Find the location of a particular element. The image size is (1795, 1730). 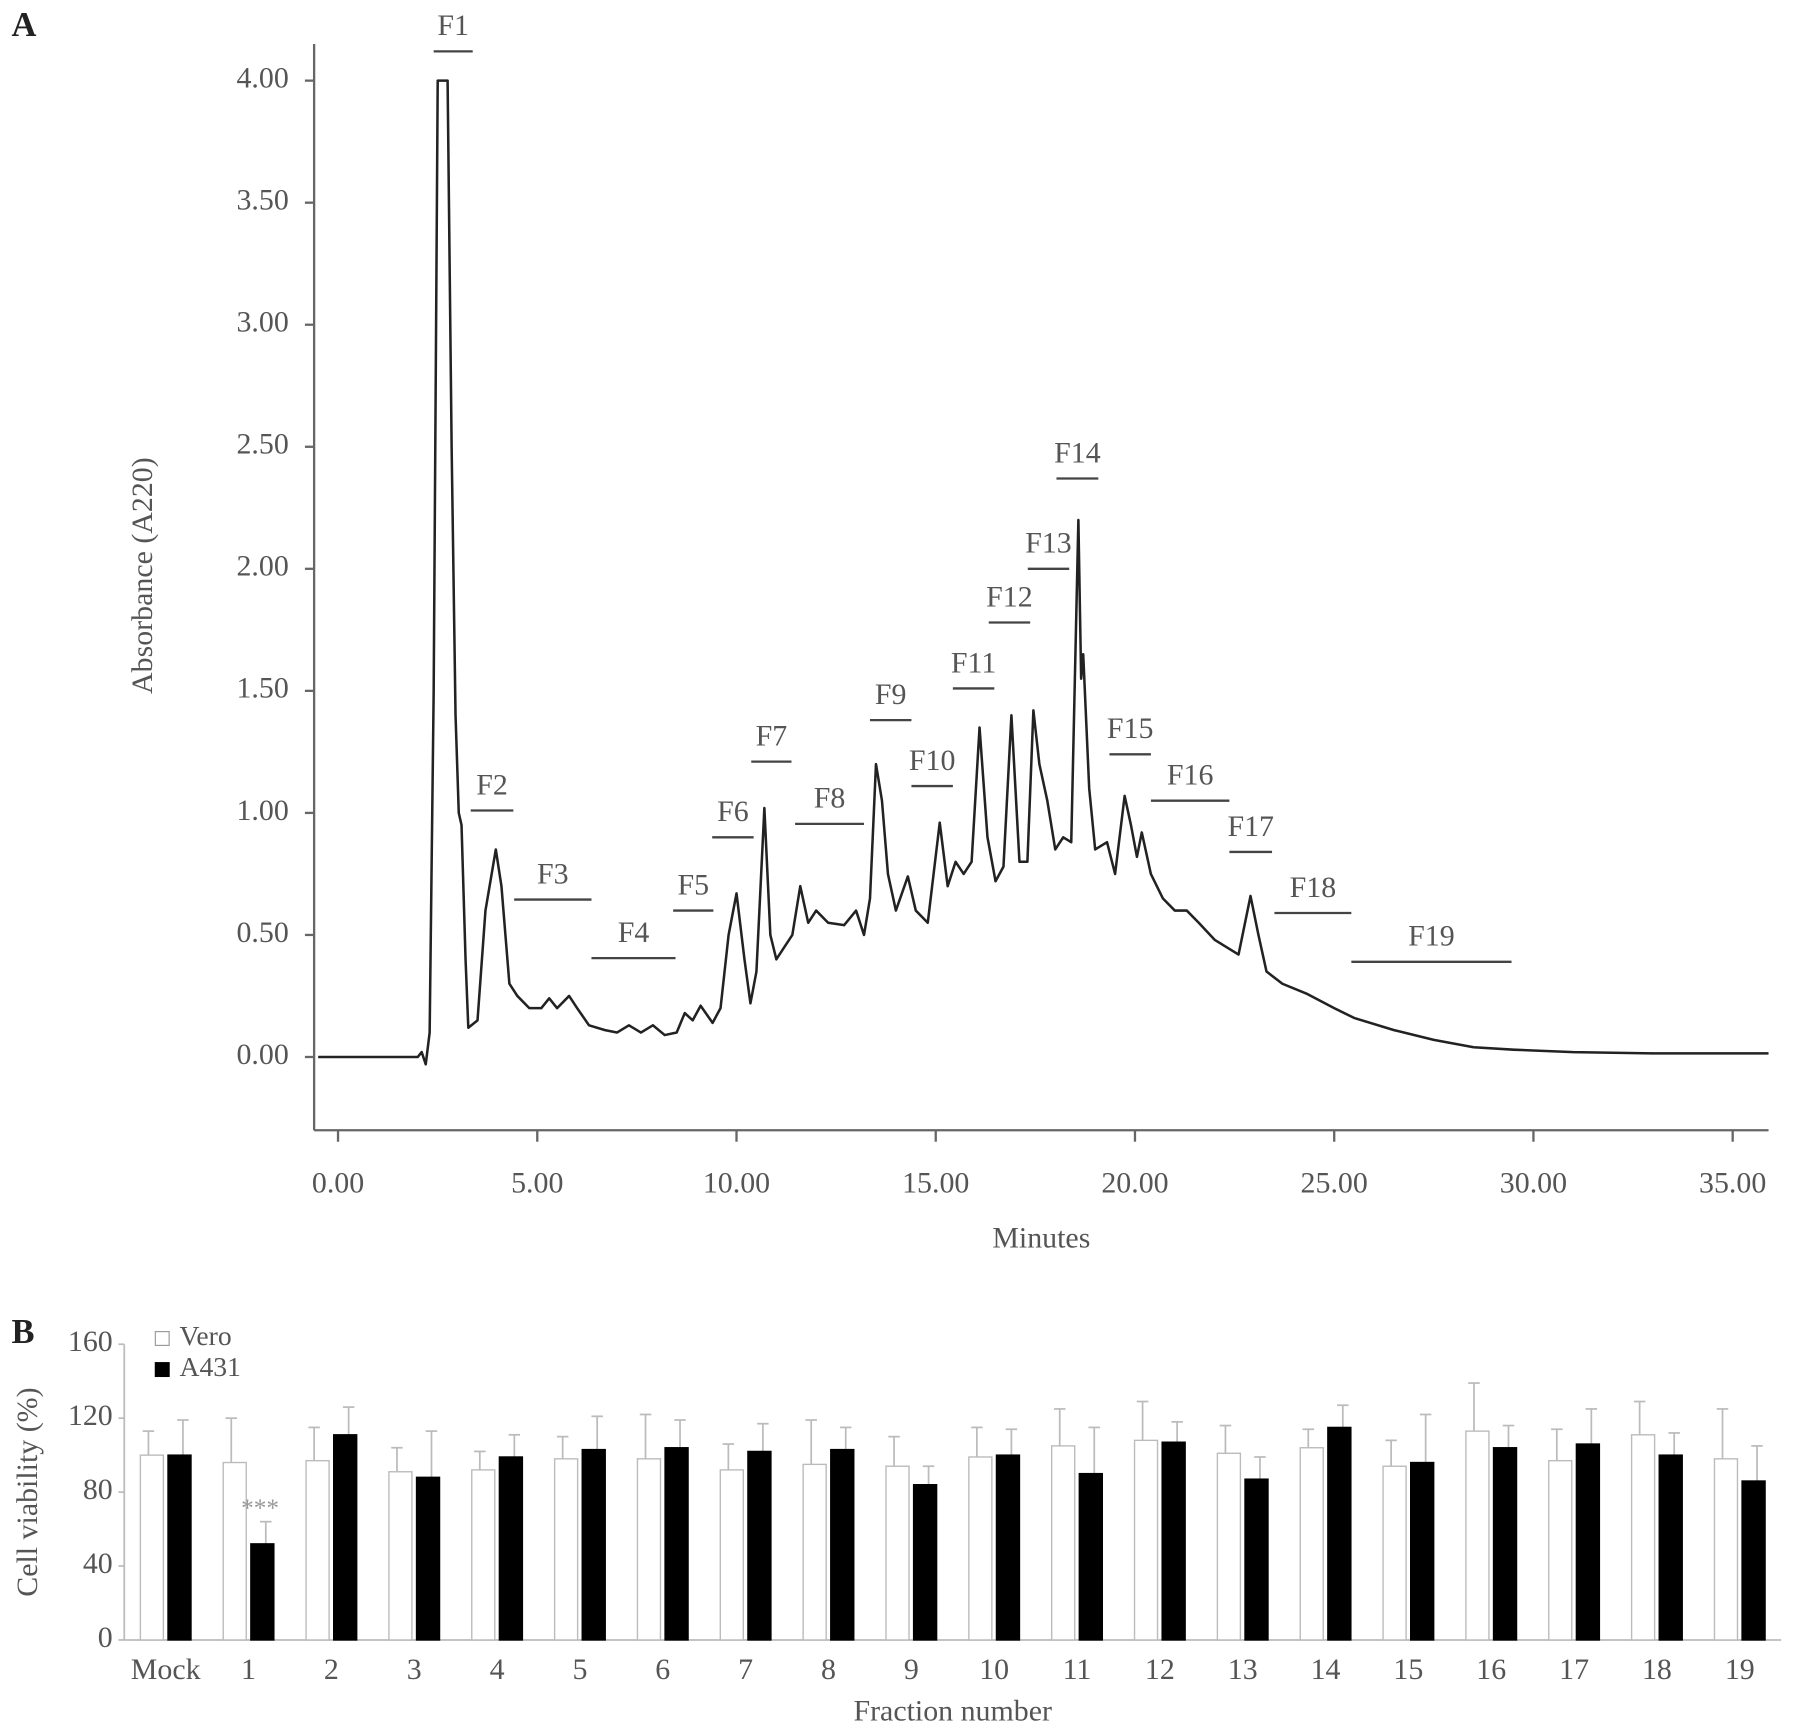

fraction-label: F8 is located at coordinates (830, 798).